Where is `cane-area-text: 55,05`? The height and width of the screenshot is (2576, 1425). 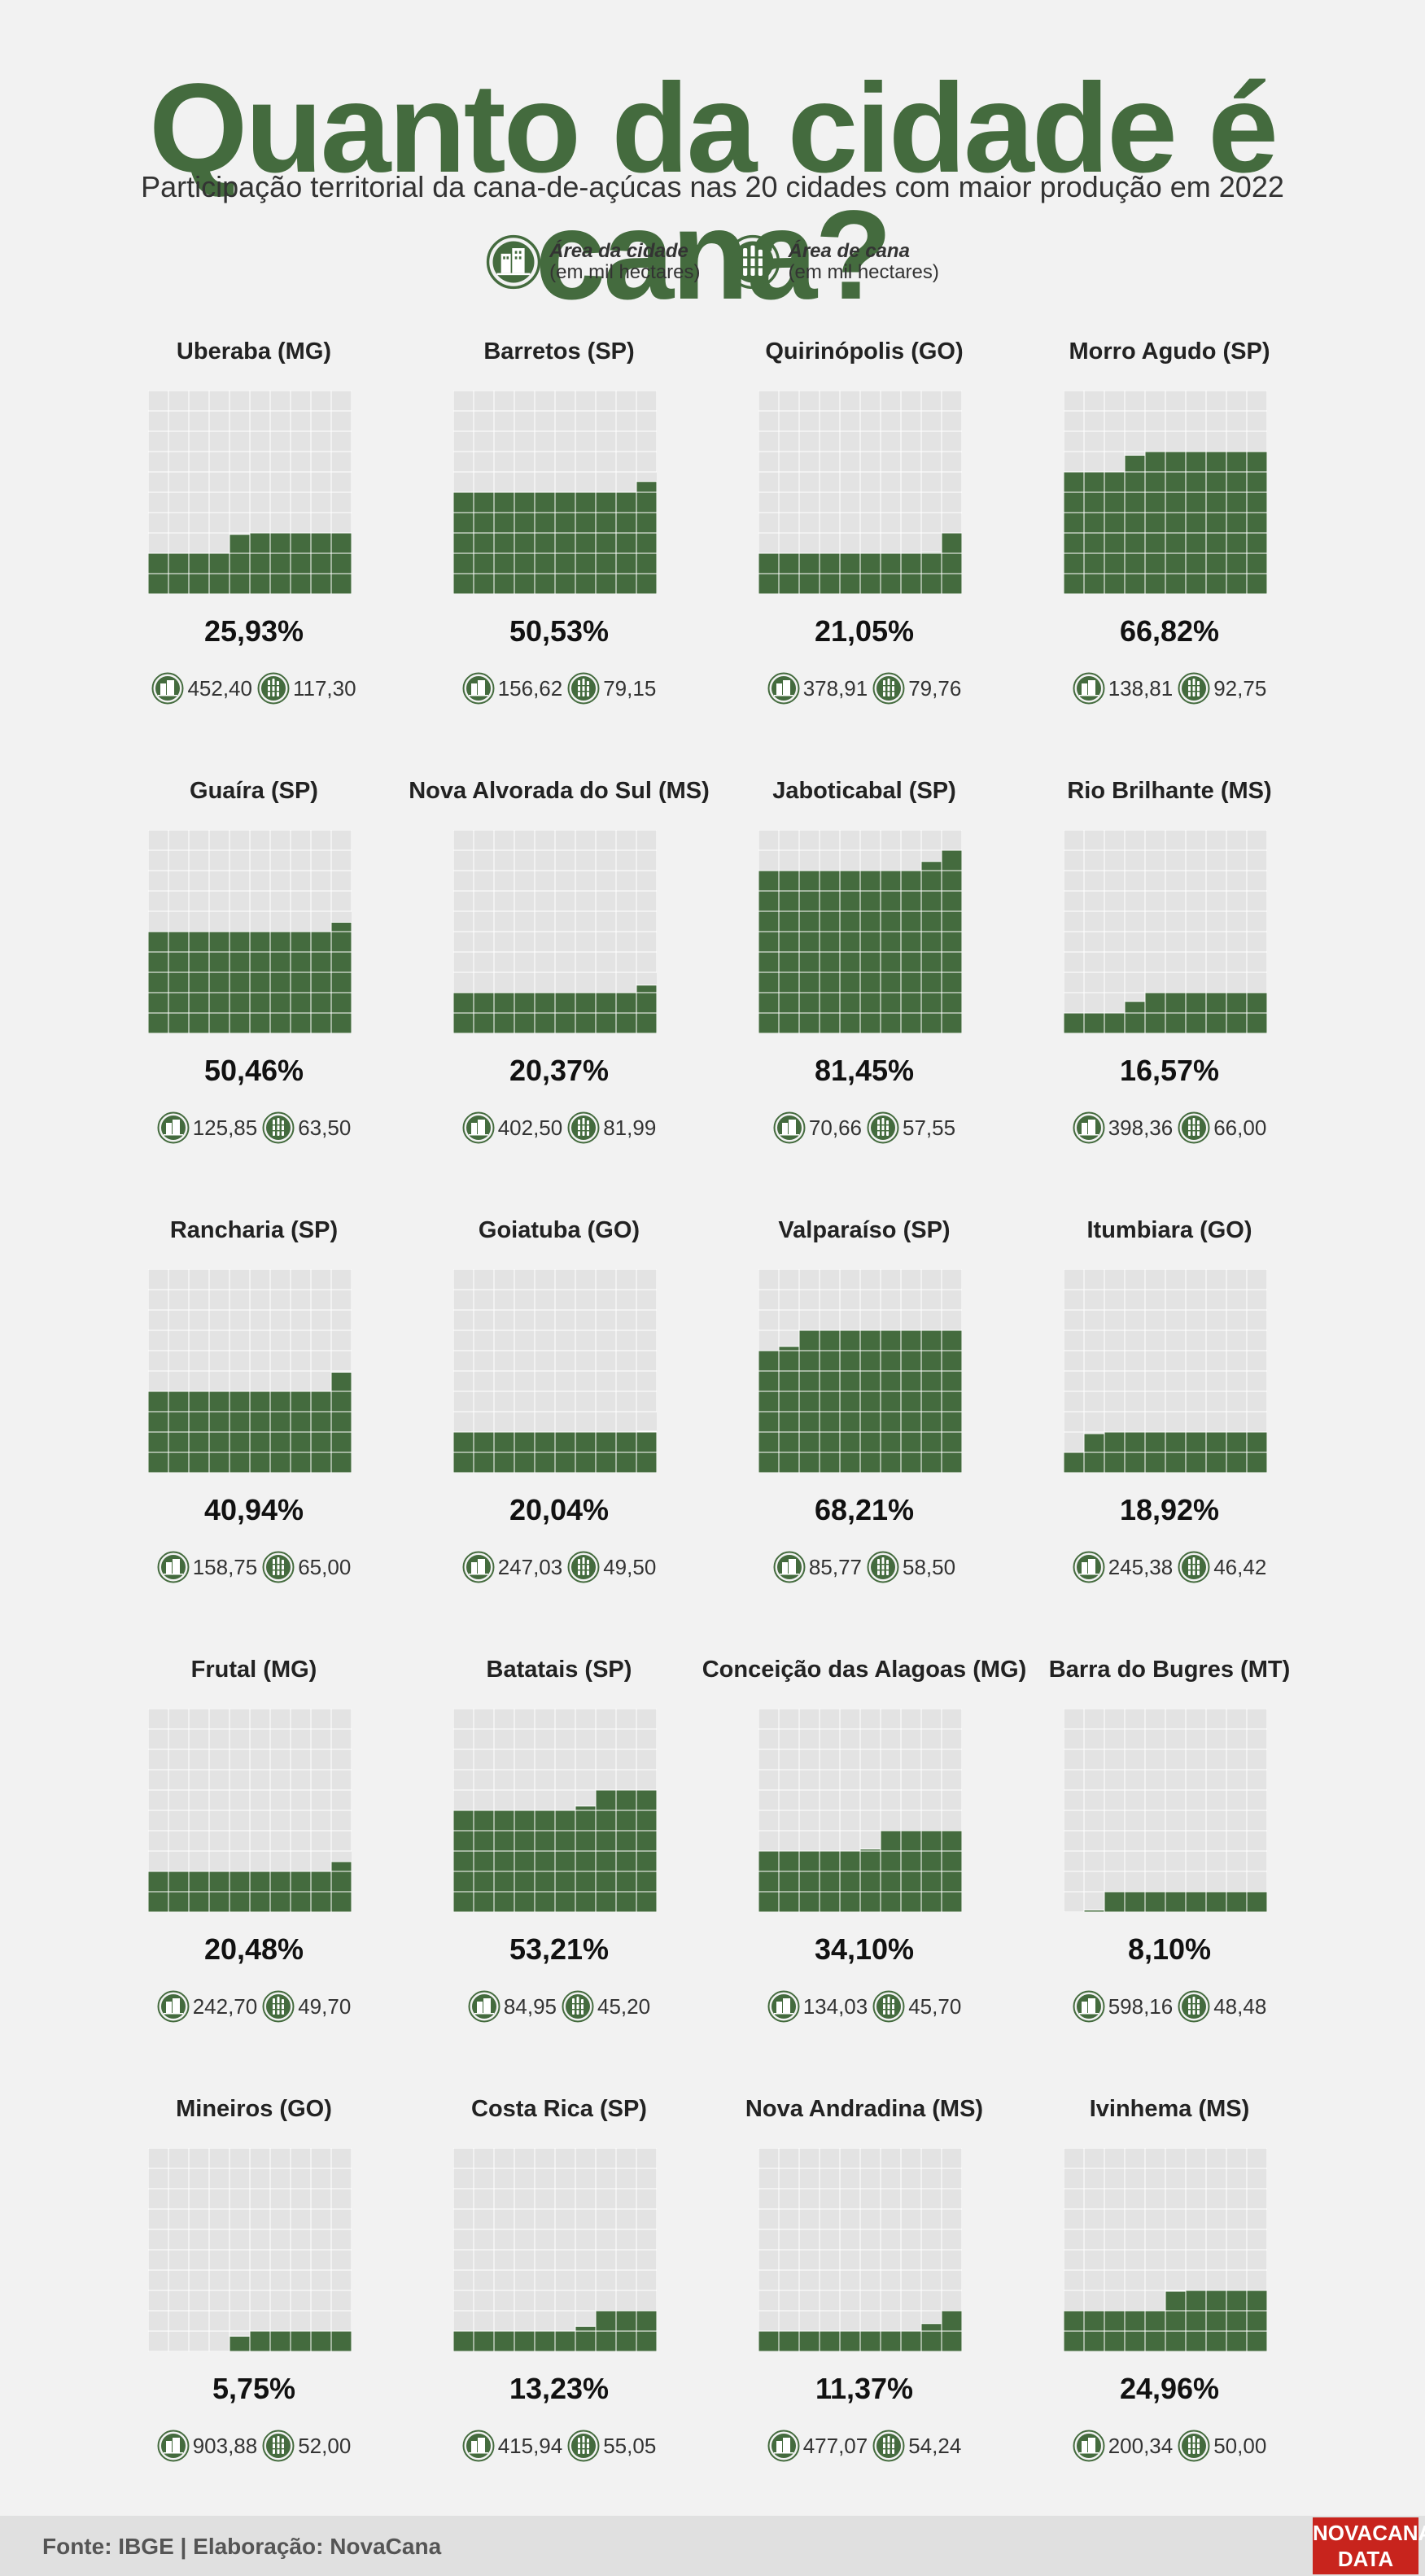 cane-area-text: 55,05 is located at coordinates (630, 2445).